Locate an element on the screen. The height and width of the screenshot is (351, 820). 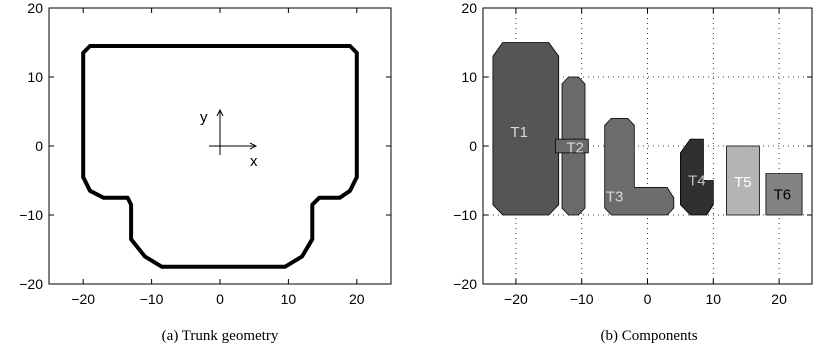
component-t1 is located at coordinates (526, 129).